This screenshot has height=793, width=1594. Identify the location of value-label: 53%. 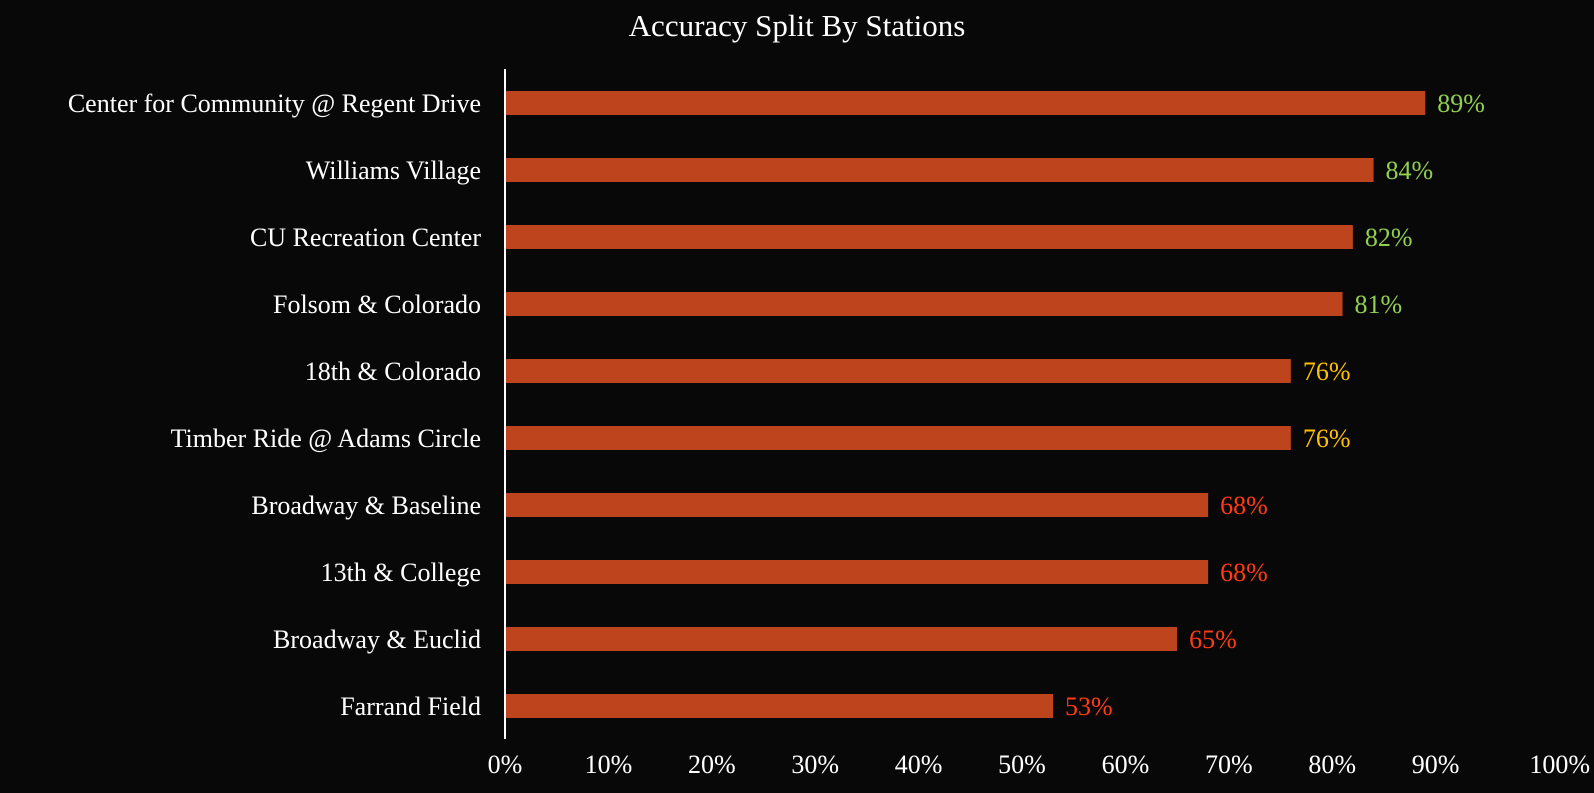
(1089, 706).